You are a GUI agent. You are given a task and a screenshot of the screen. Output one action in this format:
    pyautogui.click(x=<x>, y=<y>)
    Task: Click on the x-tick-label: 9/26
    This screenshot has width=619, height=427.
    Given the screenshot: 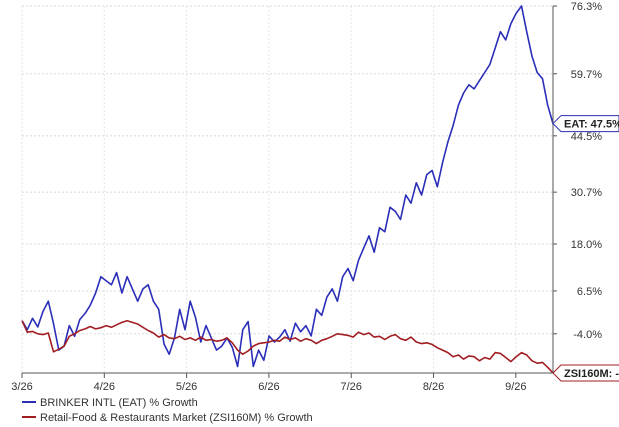 What is the action you would take?
    pyautogui.click(x=515, y=387)
    